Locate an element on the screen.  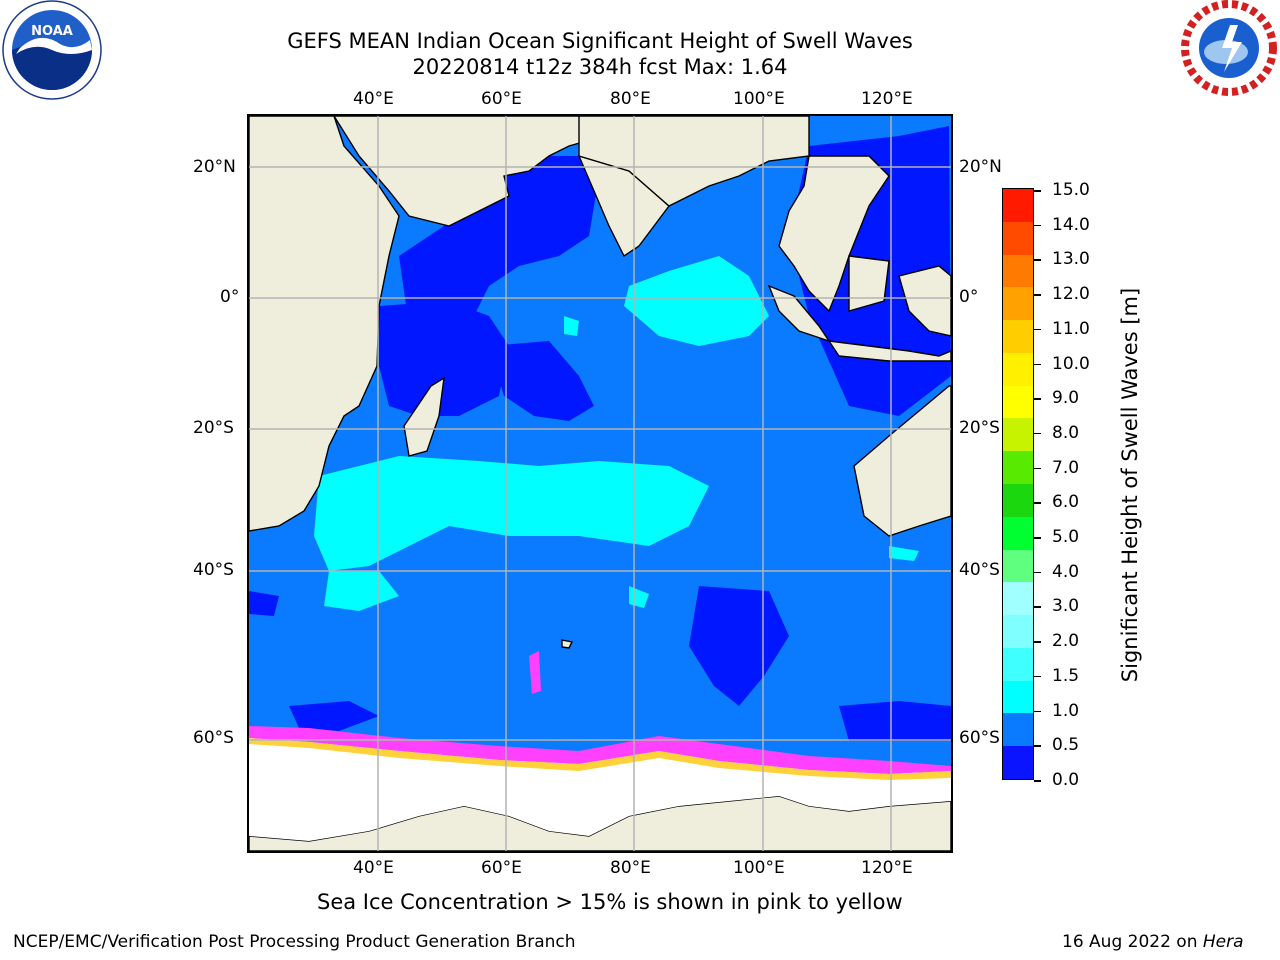
colorbar-tick-label: 11.0 is located at coordinates (1071, 328).